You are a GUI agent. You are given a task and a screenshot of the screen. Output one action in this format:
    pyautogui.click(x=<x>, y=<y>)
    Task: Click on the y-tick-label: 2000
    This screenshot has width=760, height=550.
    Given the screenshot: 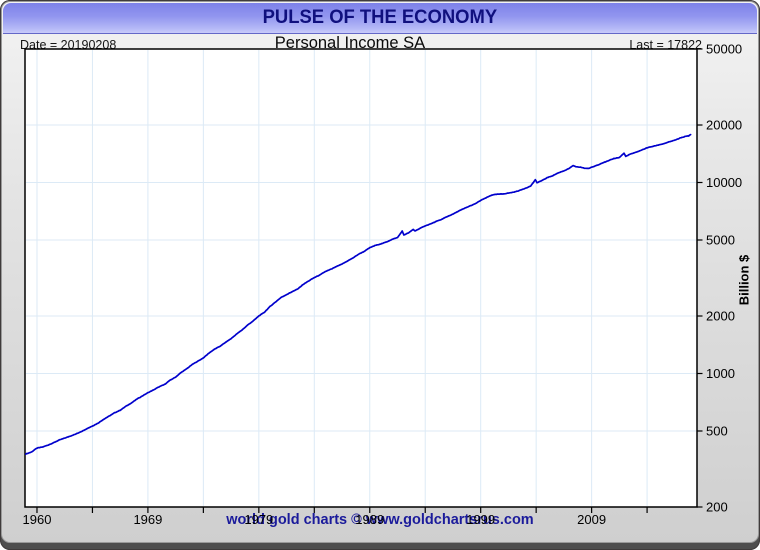 What is the action you would take?
    pyautogui.click(x=720, y=316)
    